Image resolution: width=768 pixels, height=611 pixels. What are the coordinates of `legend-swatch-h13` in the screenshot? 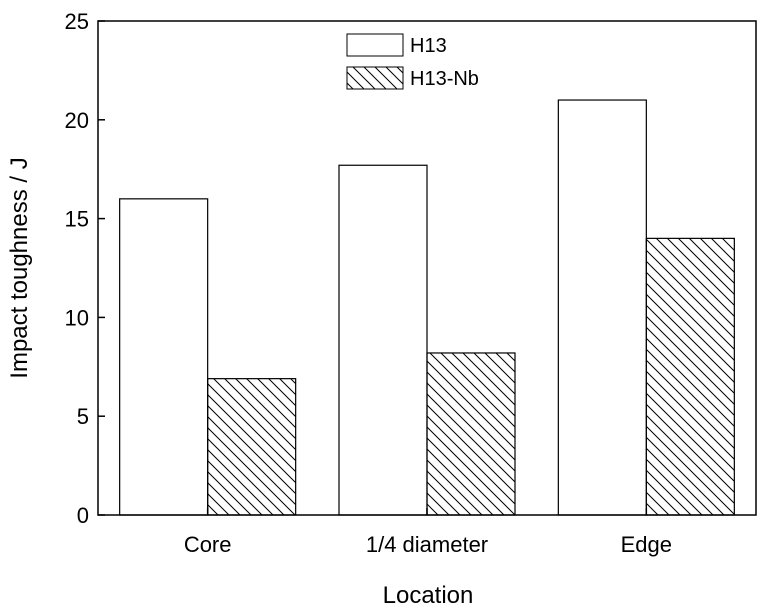 It's located at (375, 45).